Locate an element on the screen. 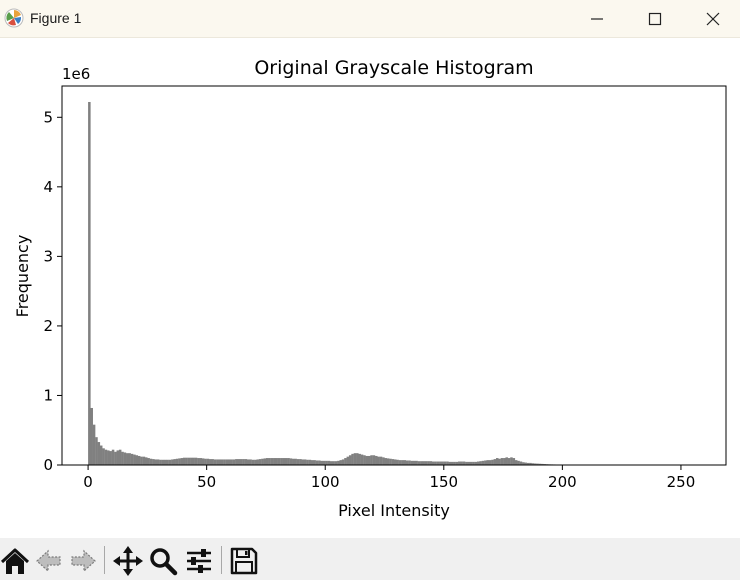  pan-move-icon is located at coordinates (128, 561).